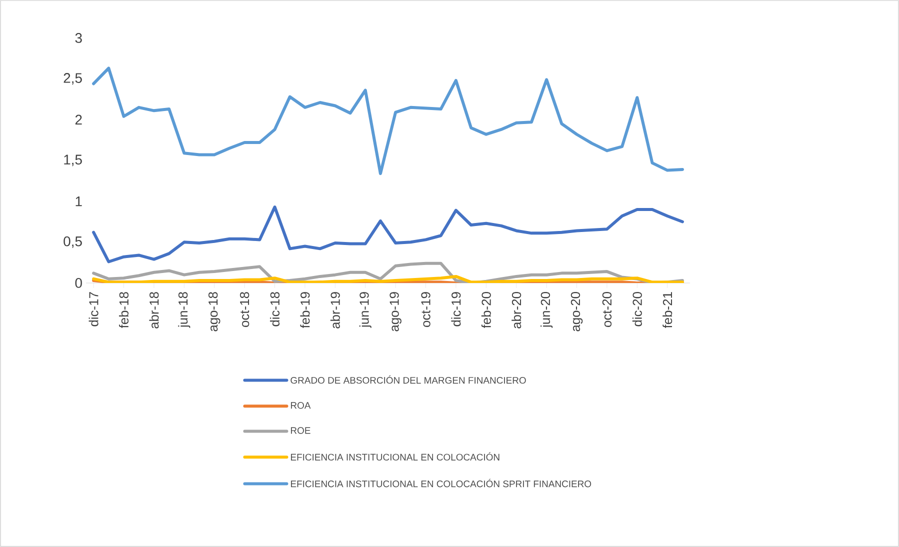 The width and height of the screenshot is (899, 547). Describe the element at coordinates (275, 309) in the screenshot. I see `x-tick-label: dic-18` at that location.